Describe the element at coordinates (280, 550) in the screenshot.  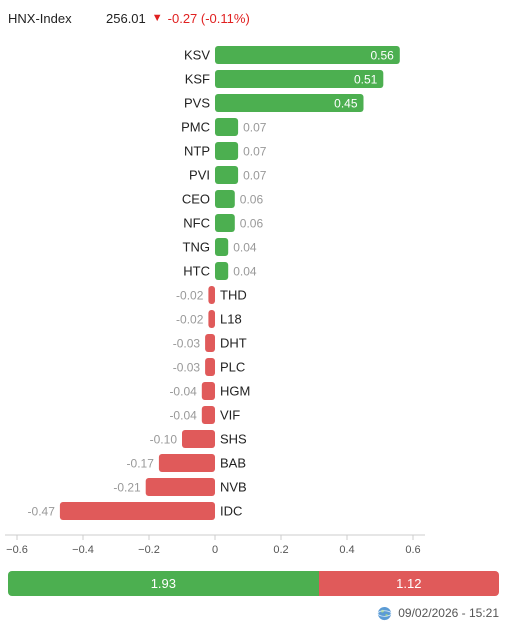
I see `x-tick-label: 0.2` at that location.